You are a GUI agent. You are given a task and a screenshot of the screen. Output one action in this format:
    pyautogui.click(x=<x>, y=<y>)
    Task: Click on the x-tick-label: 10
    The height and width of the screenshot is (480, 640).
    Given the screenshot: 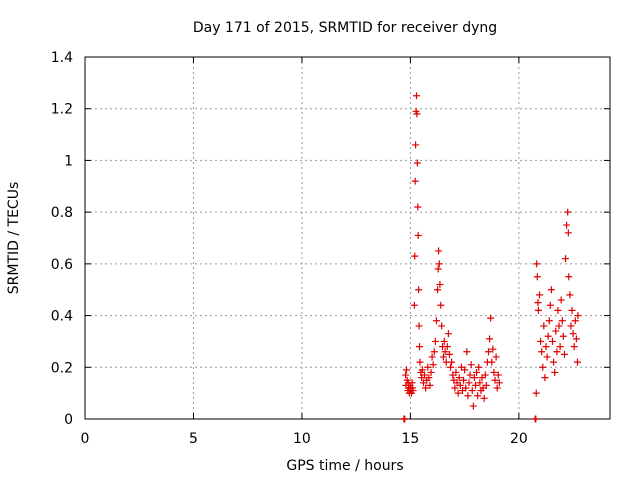 What is the action you would take?
    pyautogui.click(x=302, y=439)
    